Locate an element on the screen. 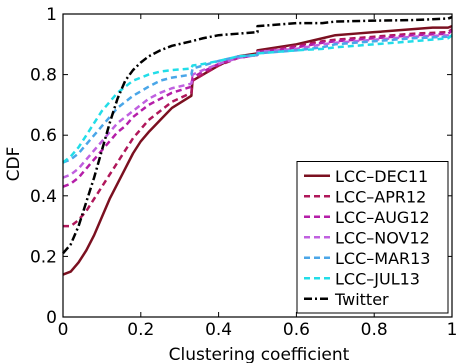 This screenshot has height=363, width=457. legend-label: LCC–NOV12 is located at coordinates (382, 237).